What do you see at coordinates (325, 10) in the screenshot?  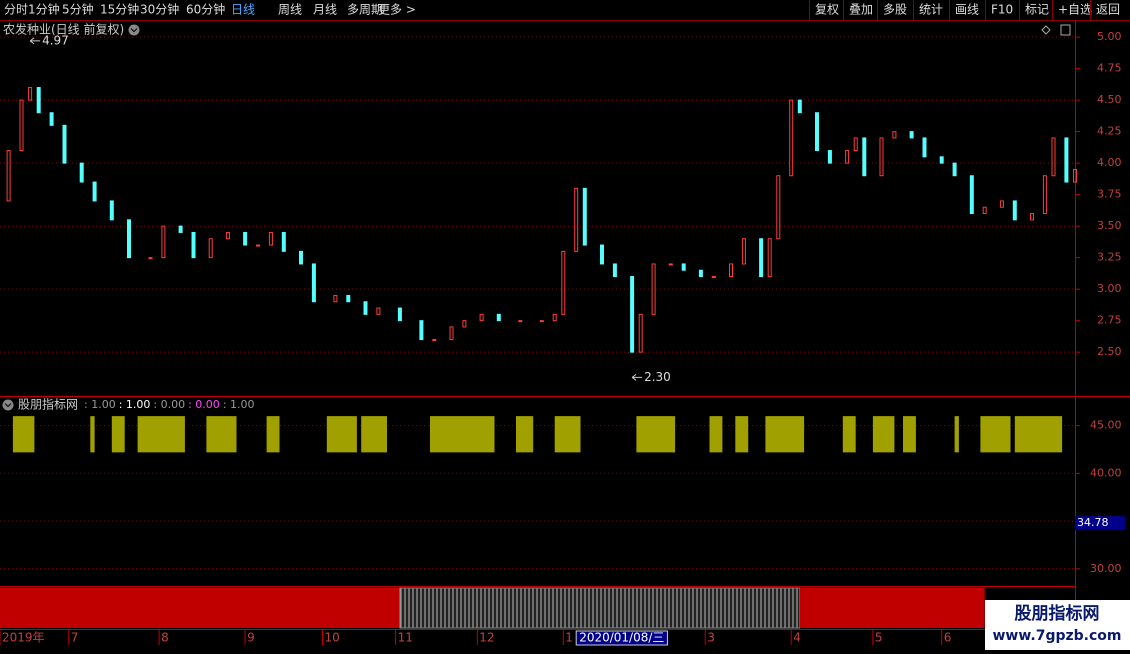 I see `toolbar-tab: 月线` at bounding box center [325, 10].